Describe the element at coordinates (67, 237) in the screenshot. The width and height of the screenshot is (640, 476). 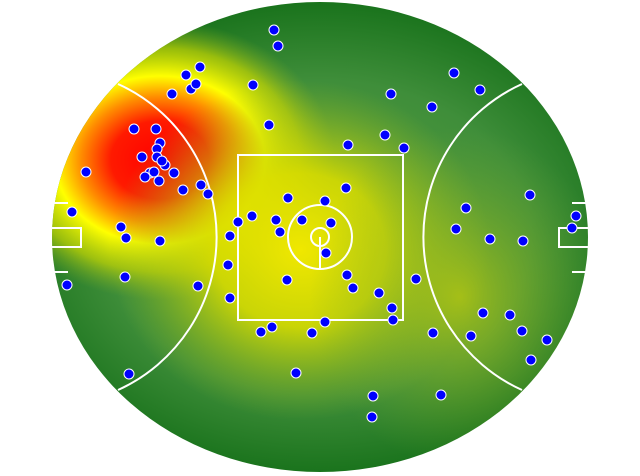
I see `left-goal-square` at that location.